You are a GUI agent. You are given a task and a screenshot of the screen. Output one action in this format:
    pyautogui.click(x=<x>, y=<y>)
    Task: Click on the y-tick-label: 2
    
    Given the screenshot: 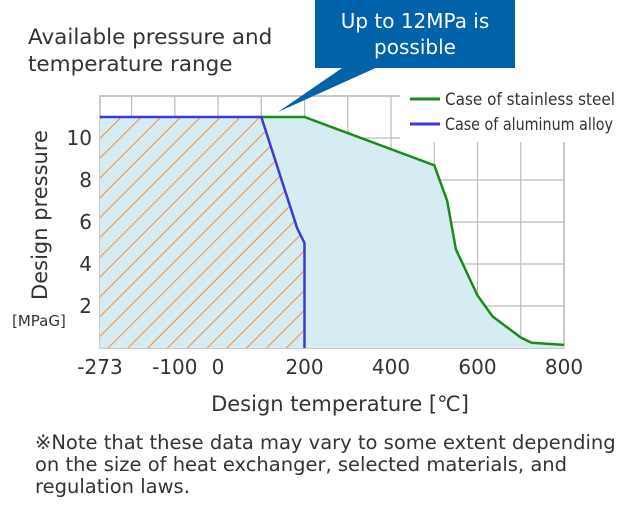 What is the action you would take?
    pyautogui.click(x=85, y=306)
    